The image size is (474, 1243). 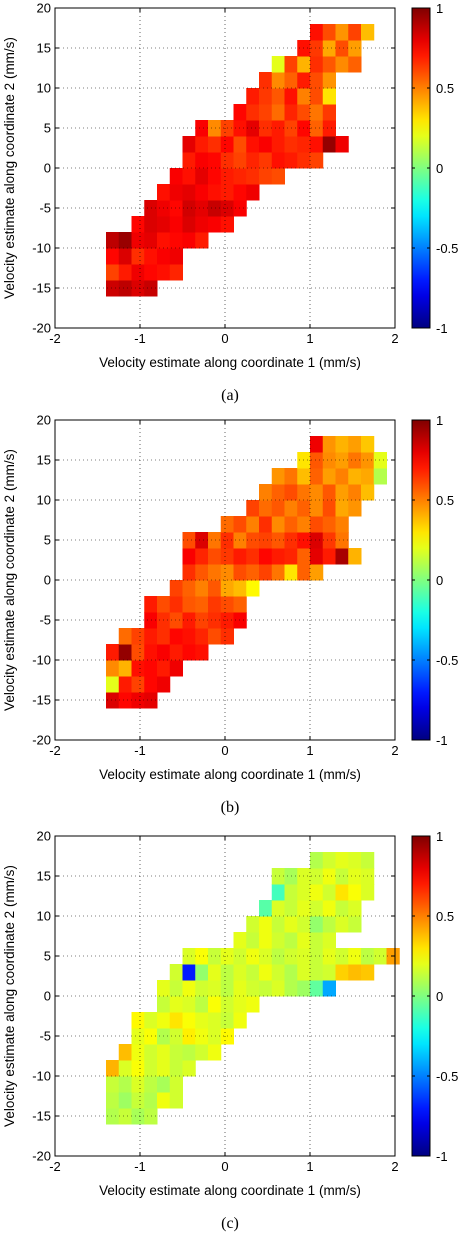 What do you see at coordinates (55, 338) in the screenshot?
I see `x-tick-label: -2` at bounding box center [55, 338].